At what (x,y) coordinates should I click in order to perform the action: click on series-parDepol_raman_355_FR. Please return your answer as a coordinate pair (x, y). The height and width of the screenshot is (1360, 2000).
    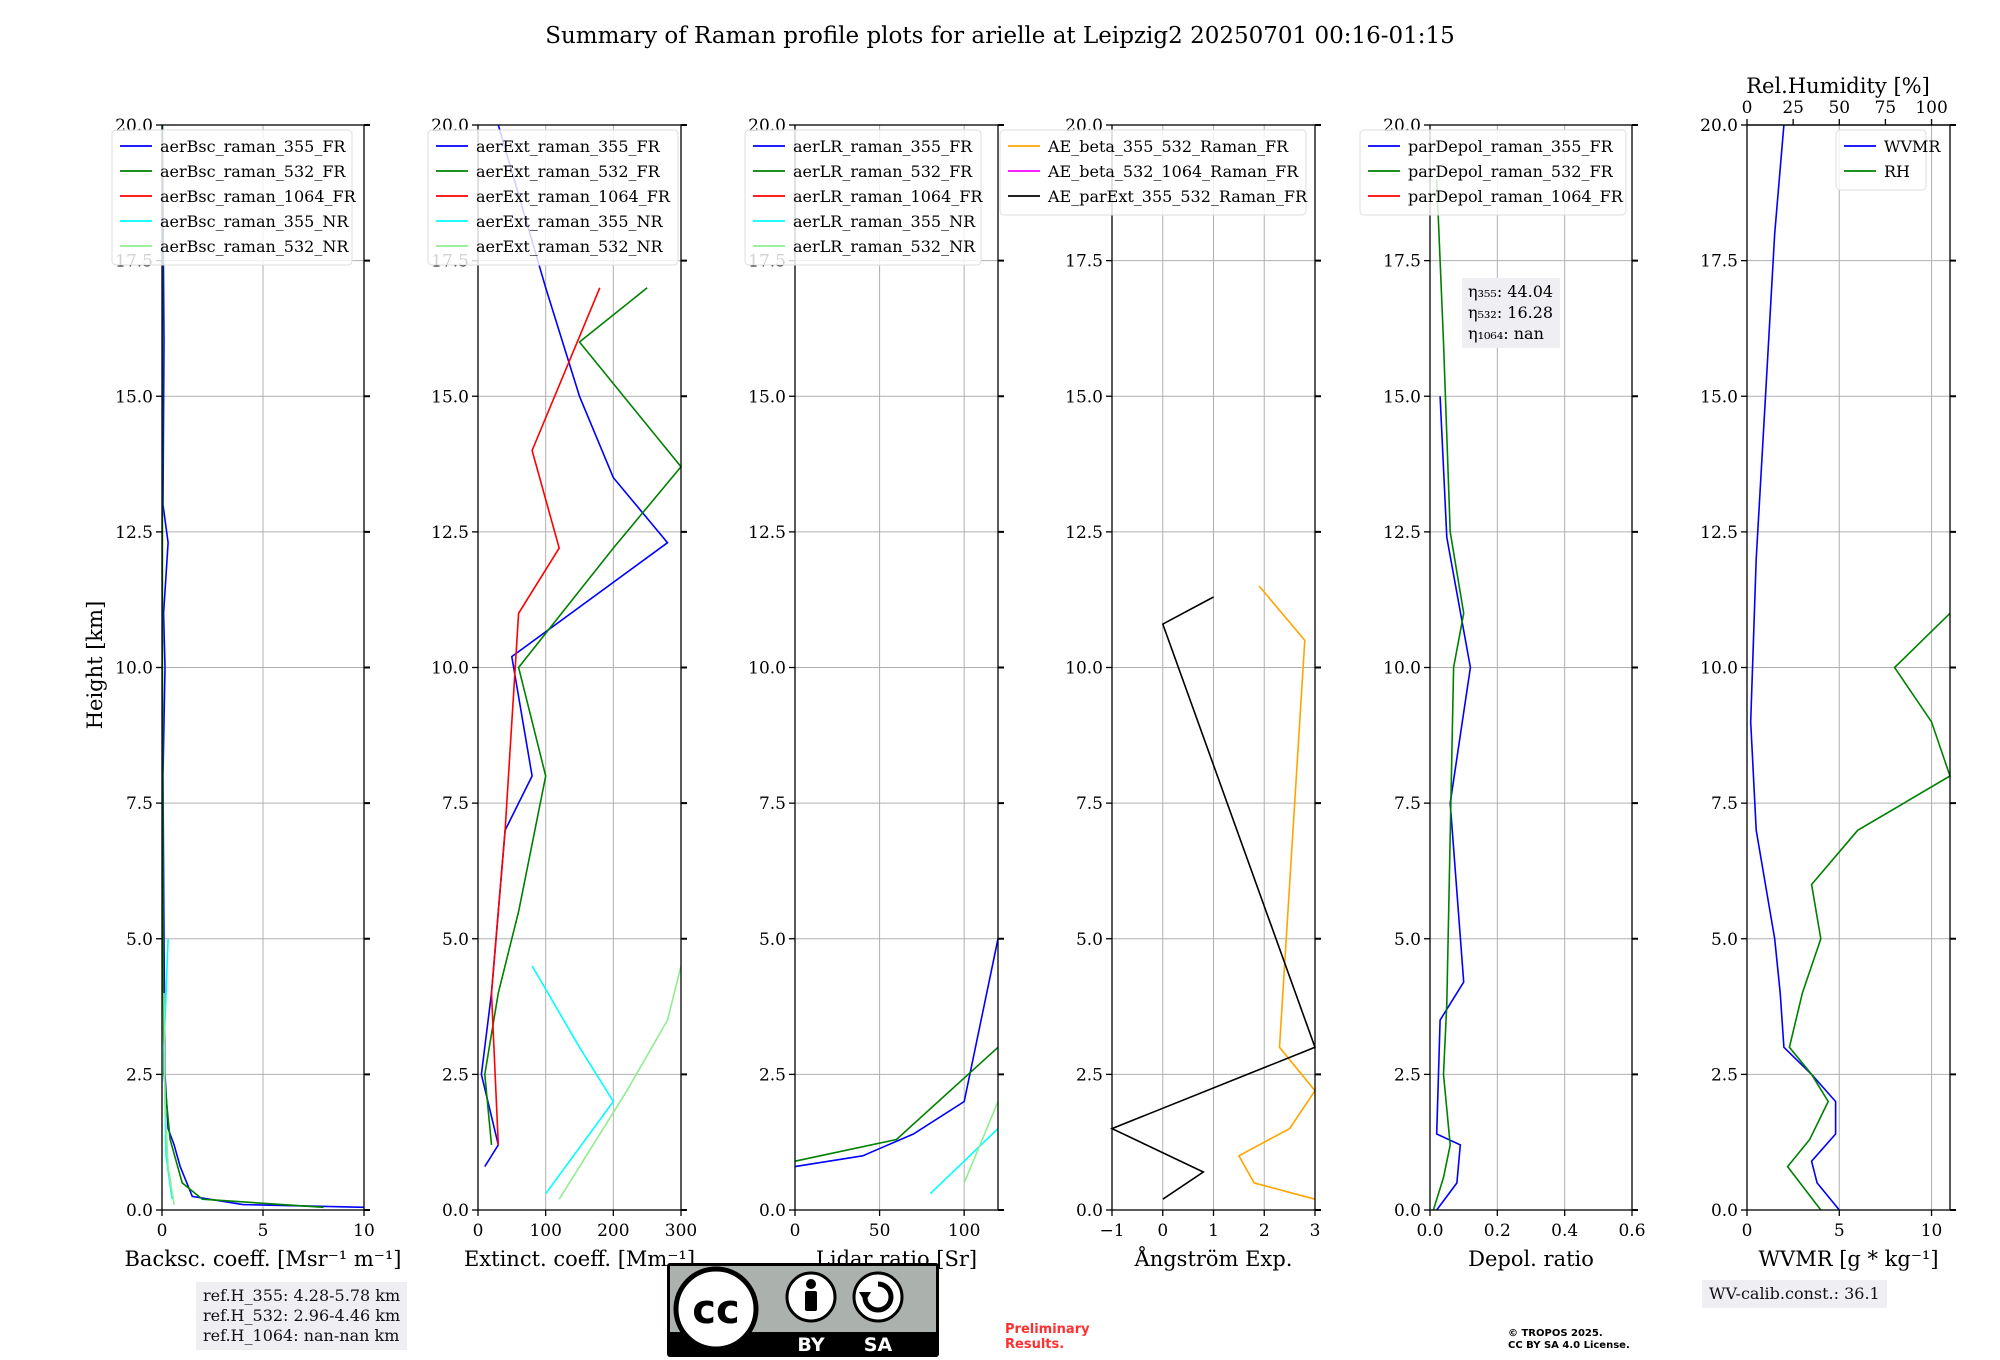
    Looking at the image, I should click on (1453, 803).